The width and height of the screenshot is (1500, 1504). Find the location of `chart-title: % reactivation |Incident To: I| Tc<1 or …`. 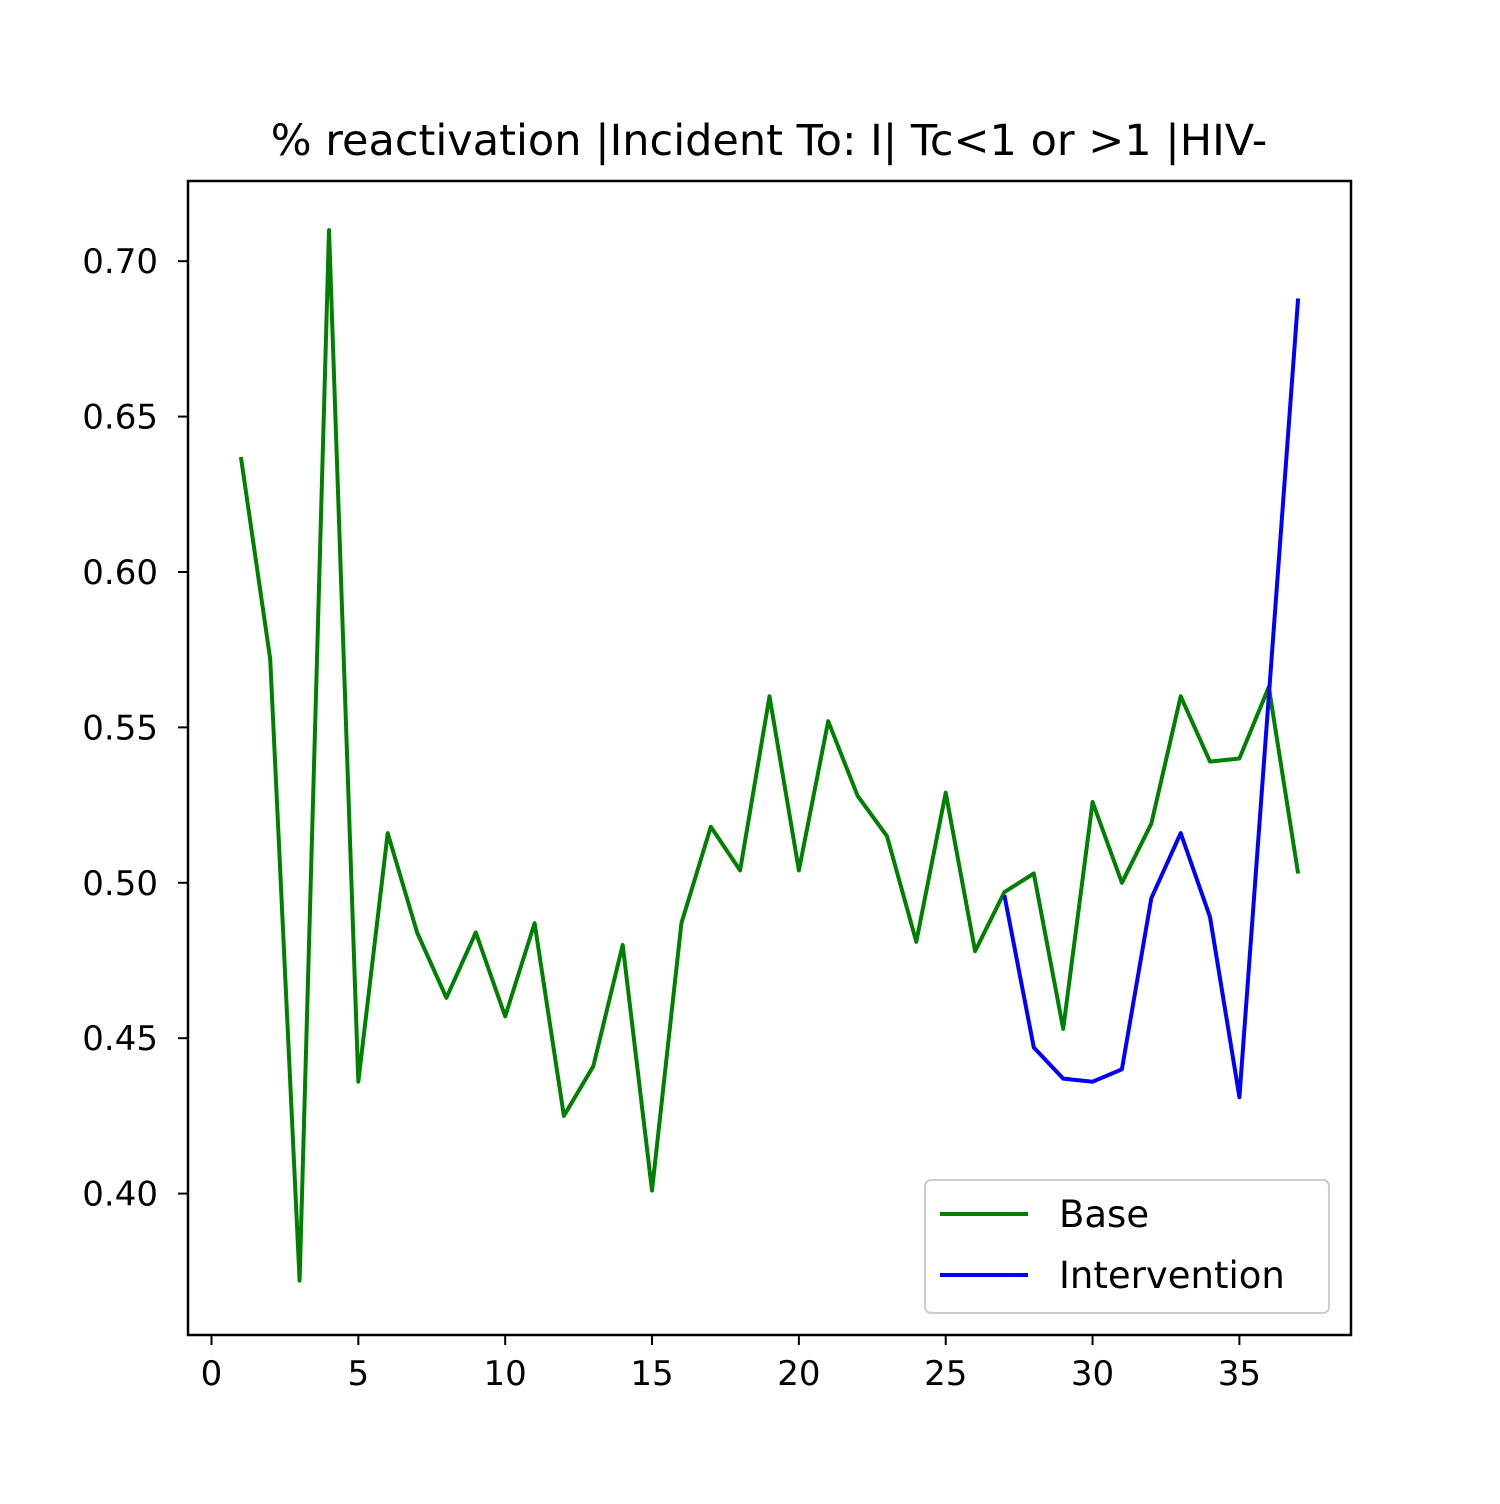

chart-title: % reactivation |Incident To: I| Tc<1 or … is located at coordinates (769, 141).